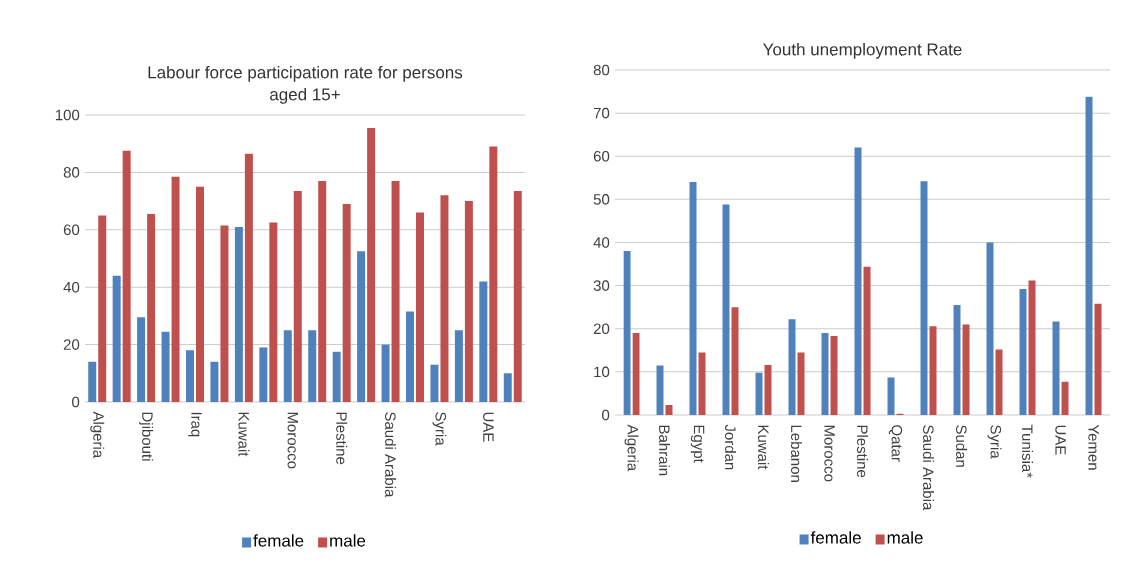 The width and height of the screenshot is (1123, 578). Describe the element at coordinates (391, 455) in the screenshot. I see `x-tick-label: Saudi Arabia` at that location.